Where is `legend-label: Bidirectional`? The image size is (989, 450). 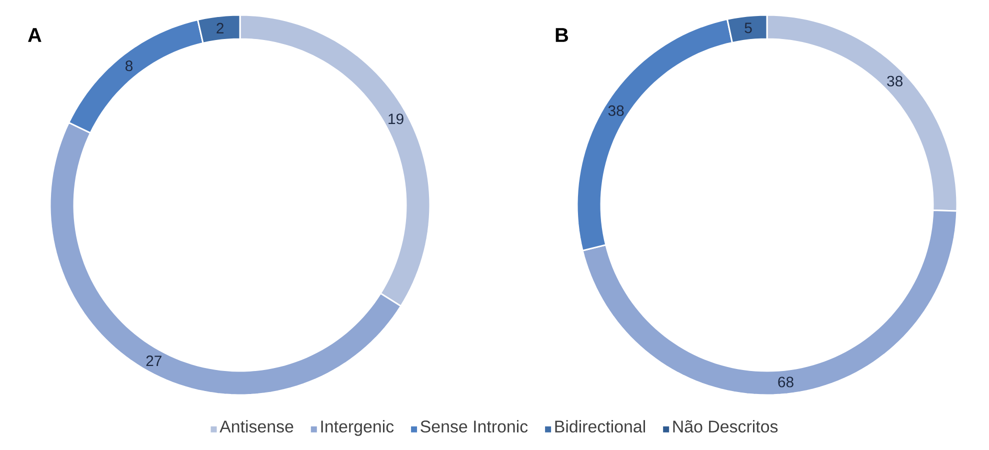 legend-label: Bidirectional is located at coordinates (600, 426).